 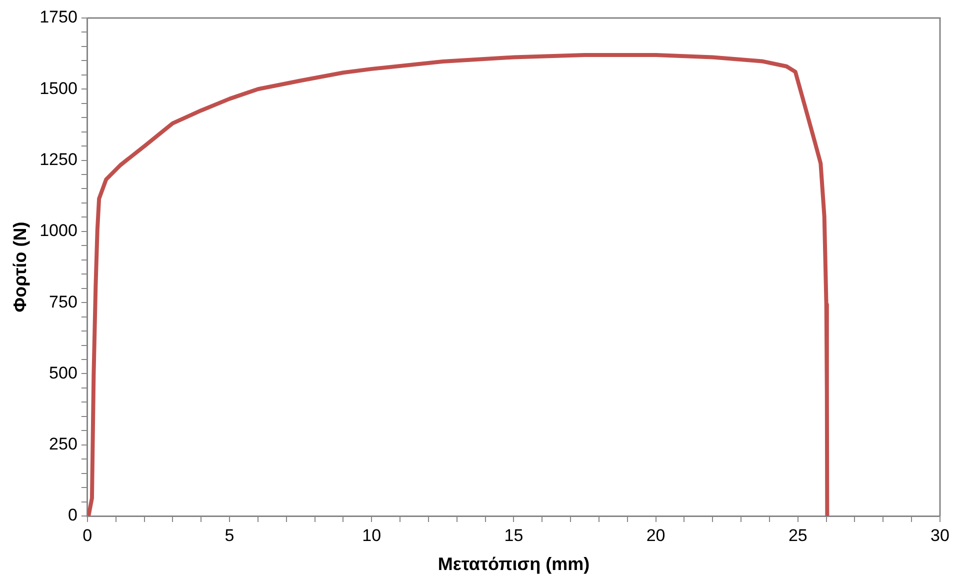 What do you see at coordinates (59, 17) in the screenshot?
I see `y-tick-label: 1750` at bounding box center [59, 17].